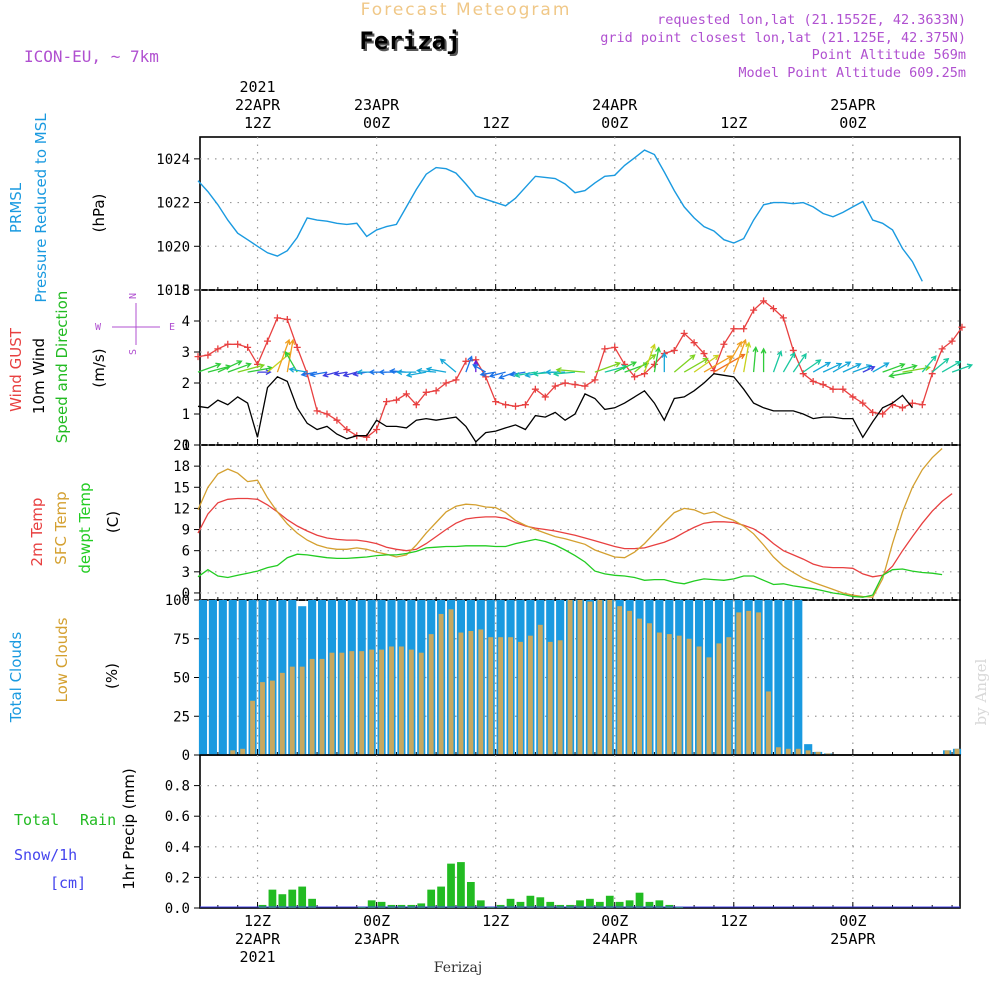  What do you see at coordinates (186, 756) in the screenshot?
I see `y-tick-label: 0` at bounding box center [186, 756].